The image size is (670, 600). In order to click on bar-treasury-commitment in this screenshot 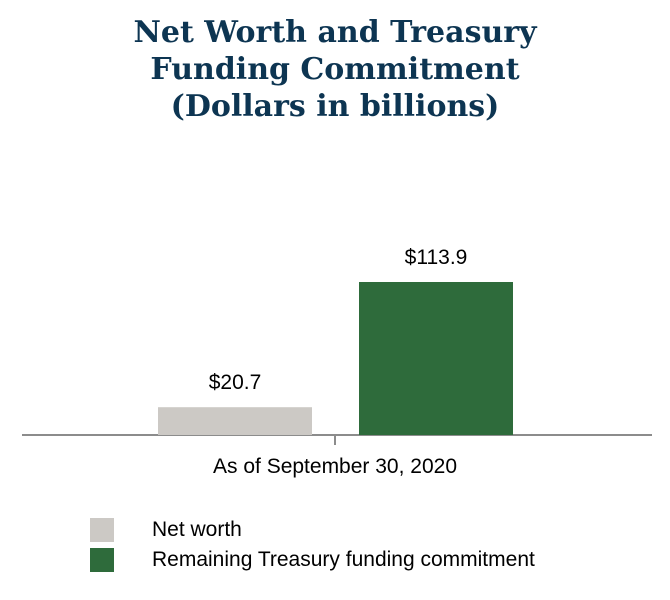, I will do `click(436, 358)`.